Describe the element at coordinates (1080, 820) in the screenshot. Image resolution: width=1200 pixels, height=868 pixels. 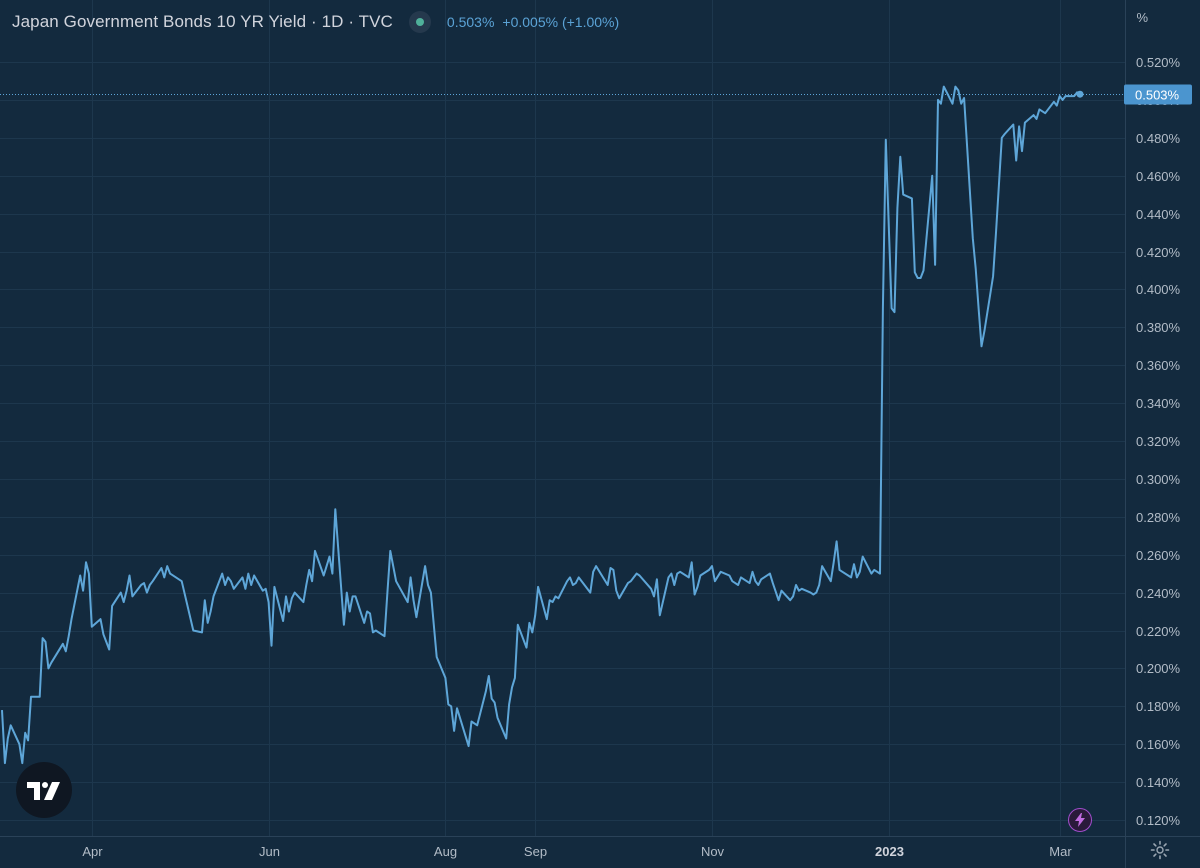
I see `lightning-bolt-icon` at that location.